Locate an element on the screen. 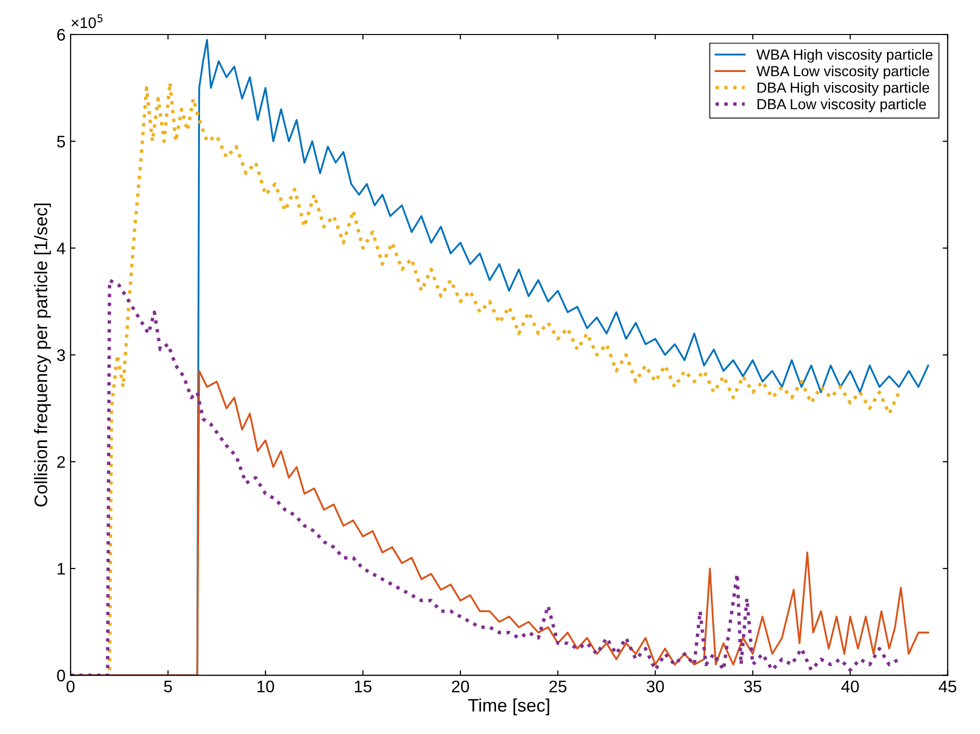  x-tick-label: 5 is located at coordinates (168, 686).